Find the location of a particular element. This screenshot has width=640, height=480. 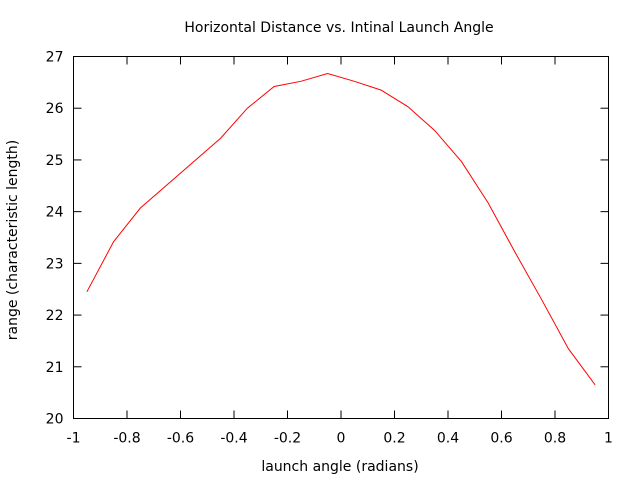

x-tick-label: 0.6 is located at coordinates (501, 439).